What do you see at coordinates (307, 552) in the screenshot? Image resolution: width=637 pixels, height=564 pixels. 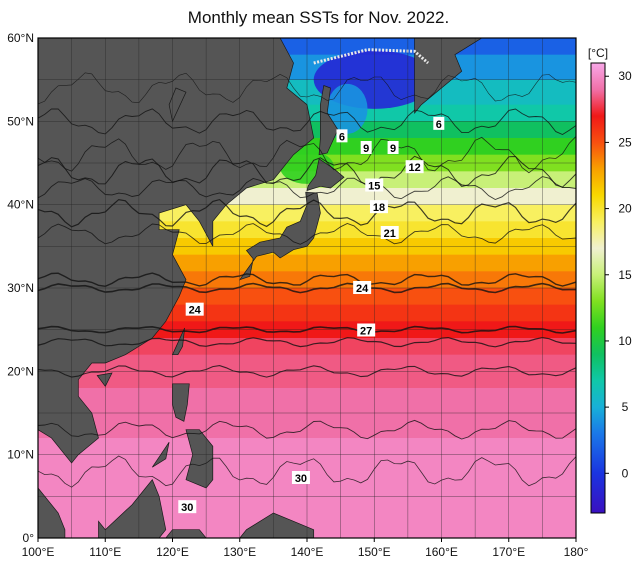 I see `lon-tick-label: 140°E` at bounding box center [307, 552].